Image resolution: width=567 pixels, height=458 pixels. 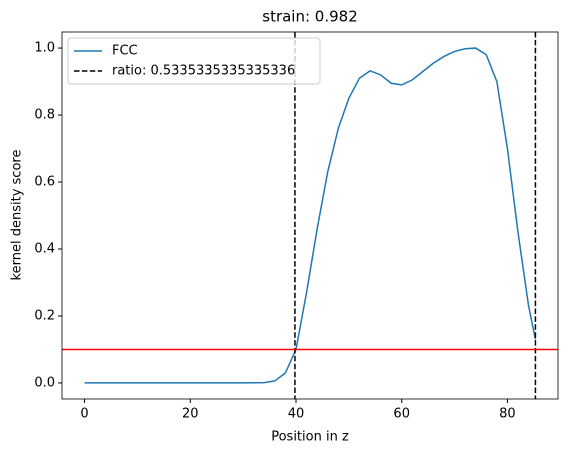 What do you see at coordinates (44, 315) in the screenshot?
I see `y-tick-label: 0.2` at bounding box center [44, 315].